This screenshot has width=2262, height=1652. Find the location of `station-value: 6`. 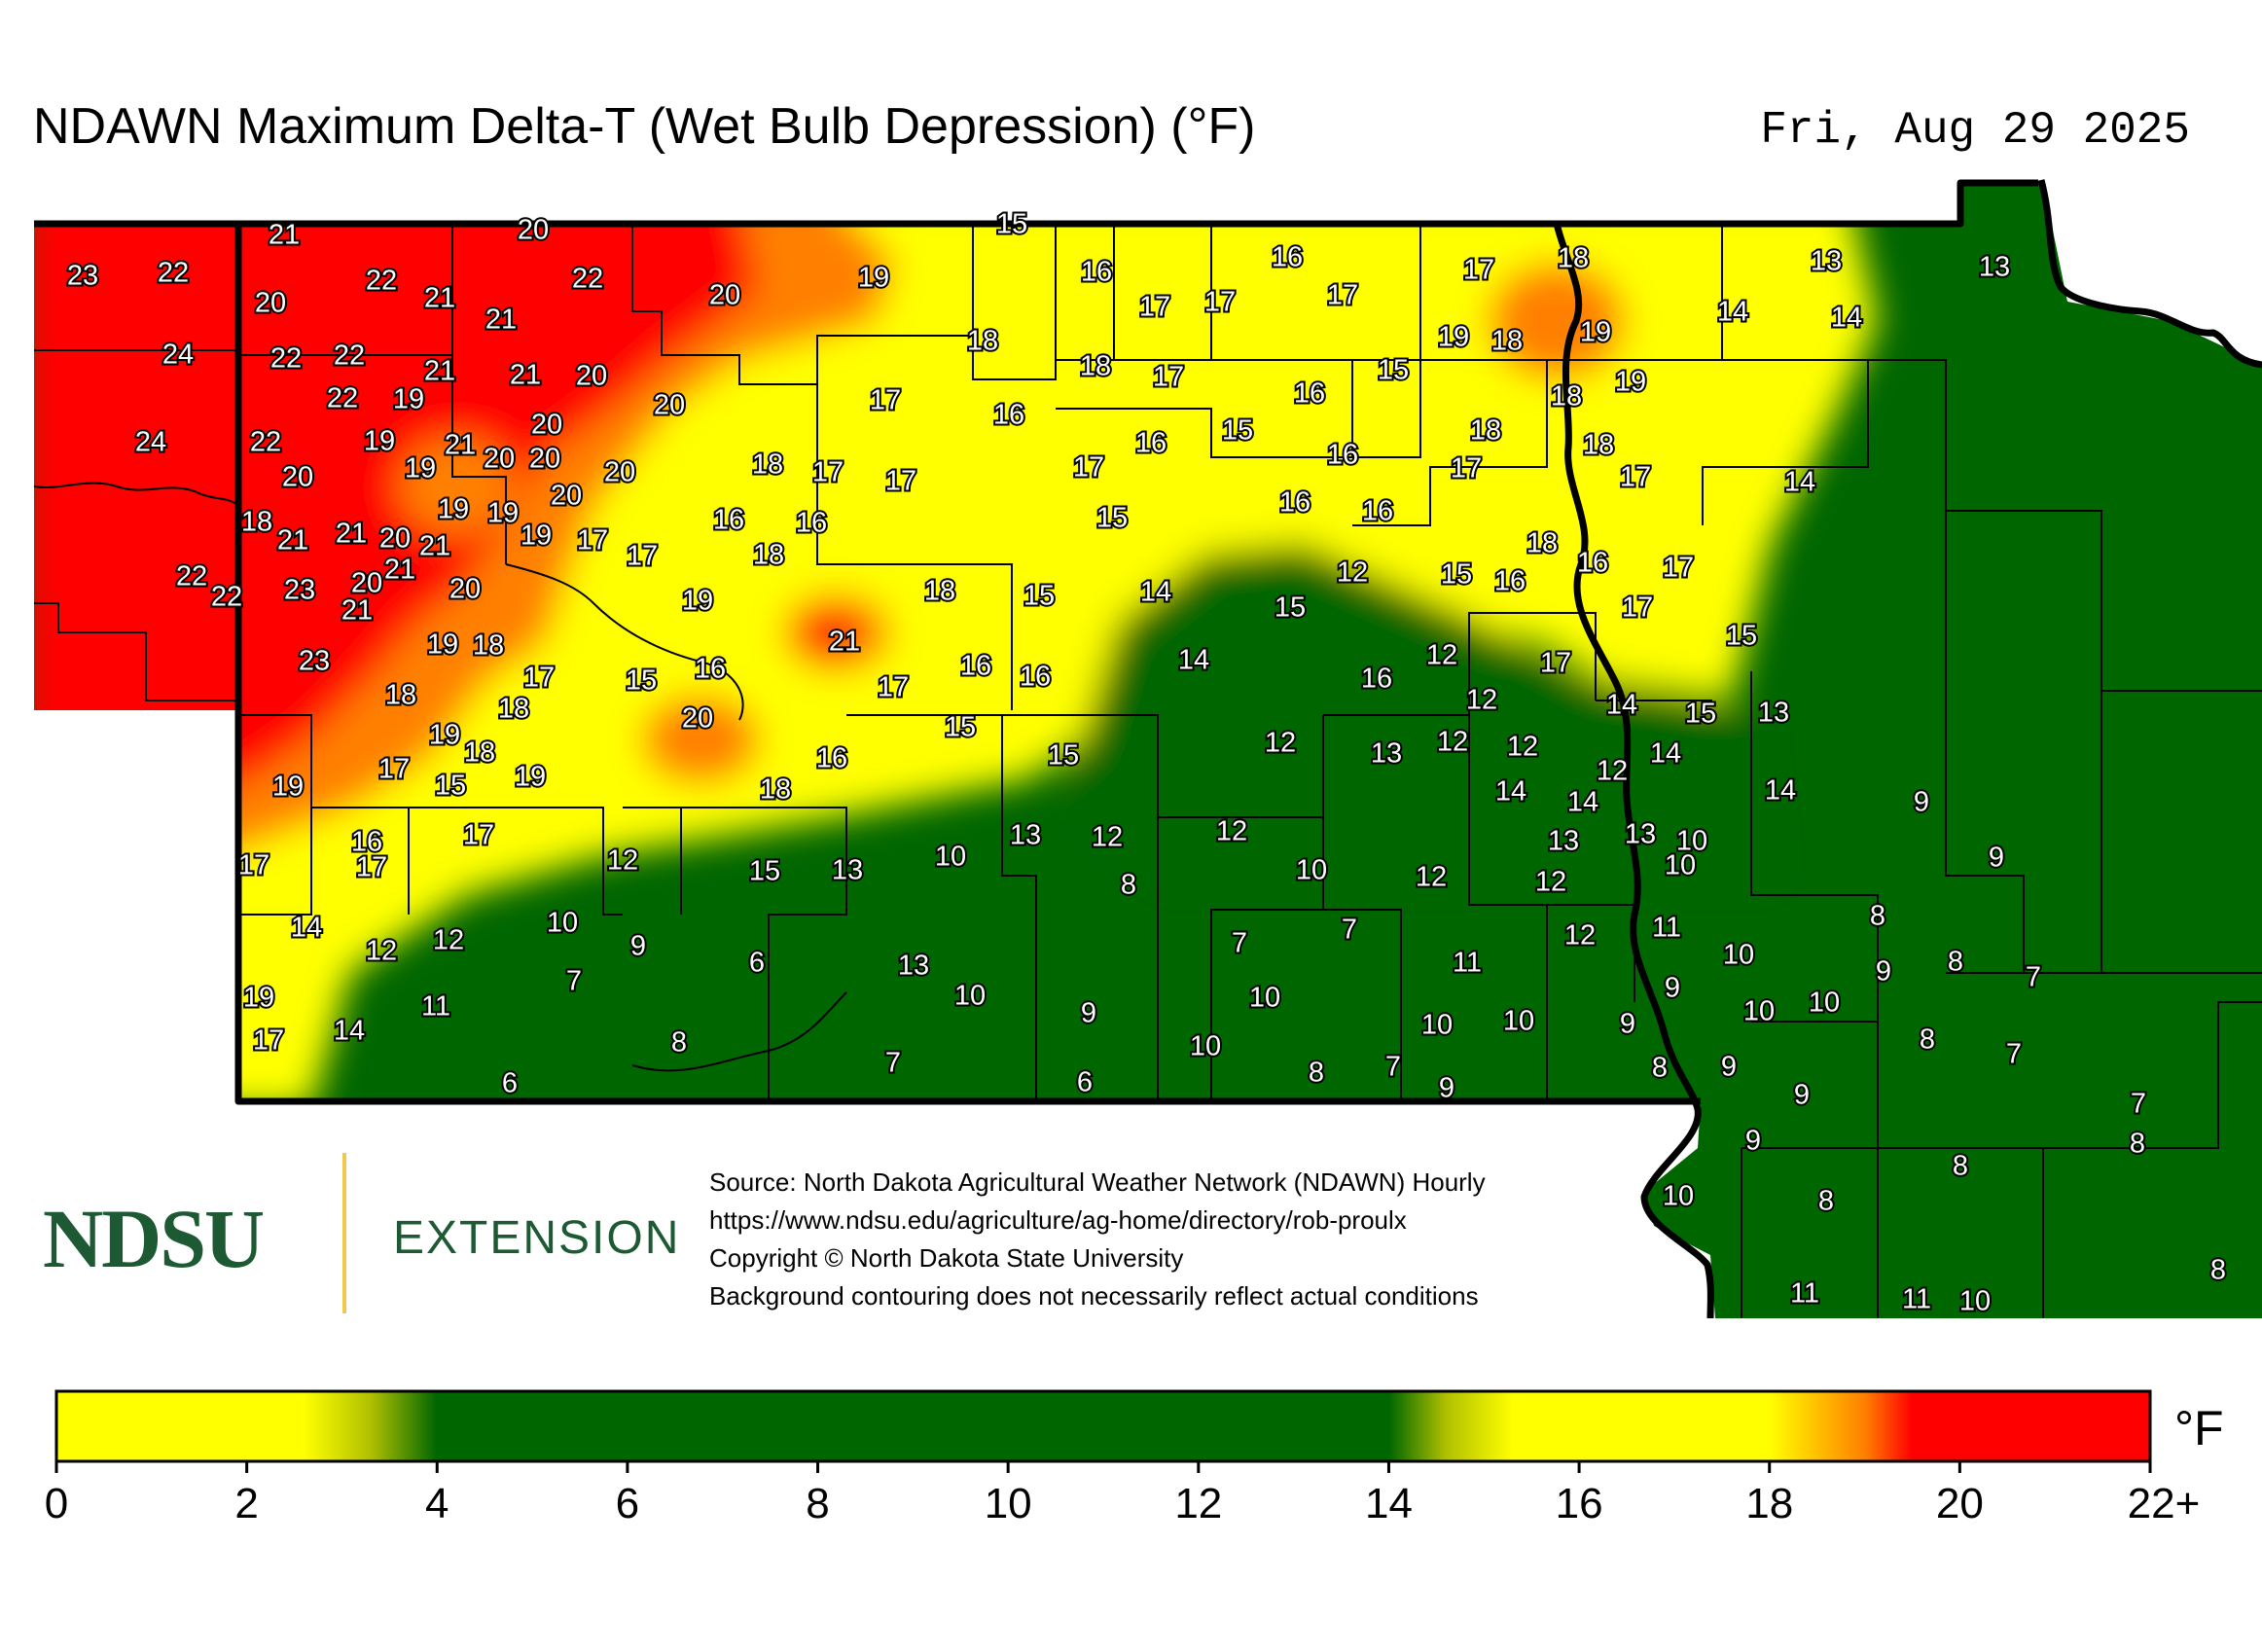

station-value: 6 is located at coordinates (757, 963).